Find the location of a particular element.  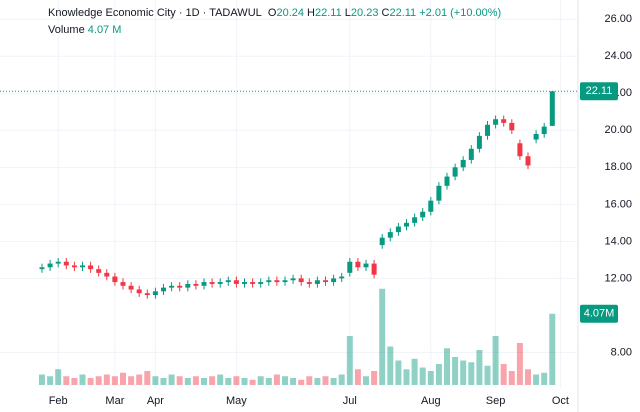

volume-title: Volume is located at coordinates (66, 30).